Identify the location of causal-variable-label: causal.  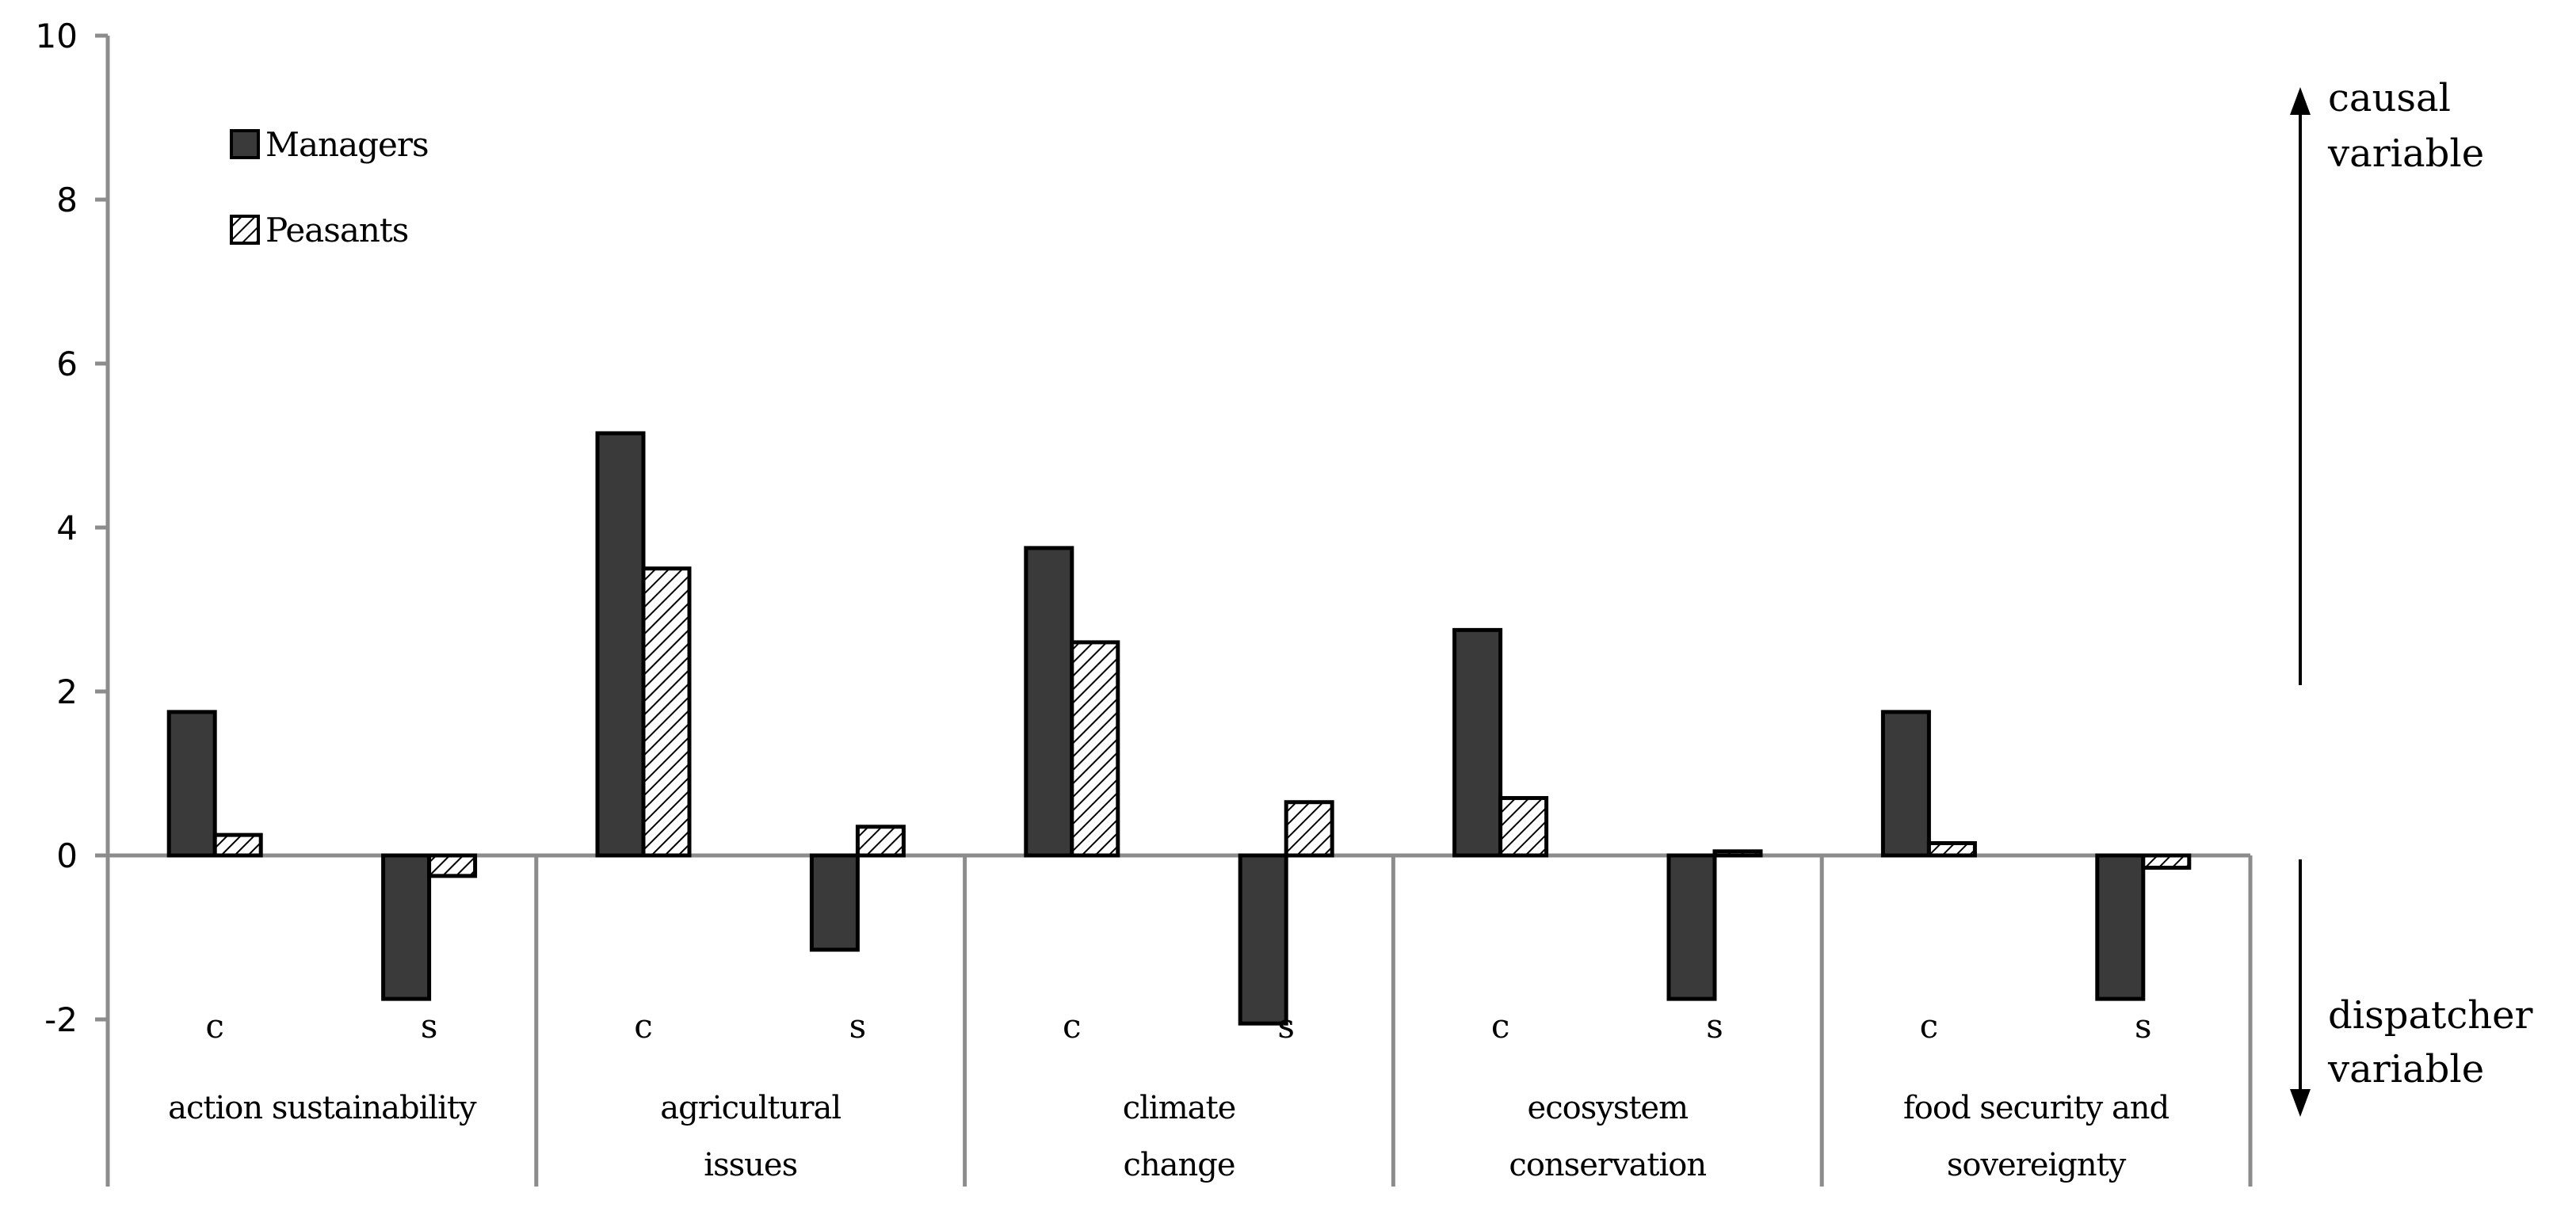
(2389, 98).